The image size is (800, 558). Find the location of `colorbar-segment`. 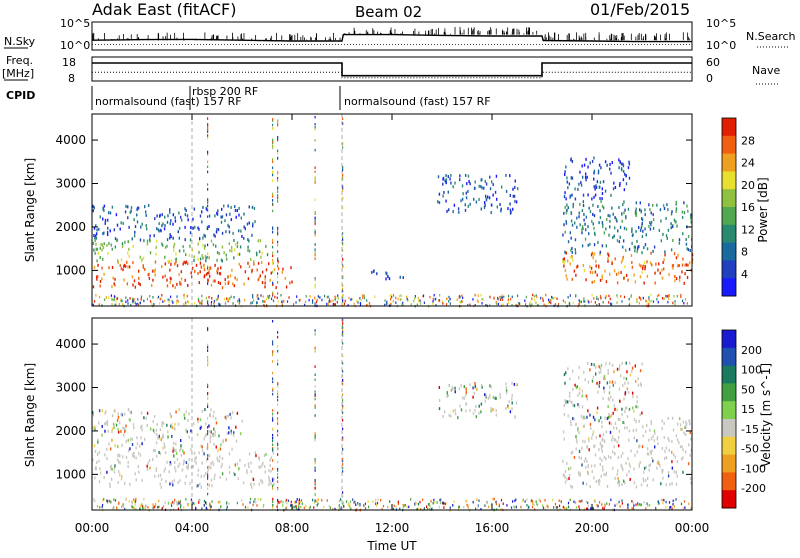

colorbar-segment is located at coordinates (729, 357).